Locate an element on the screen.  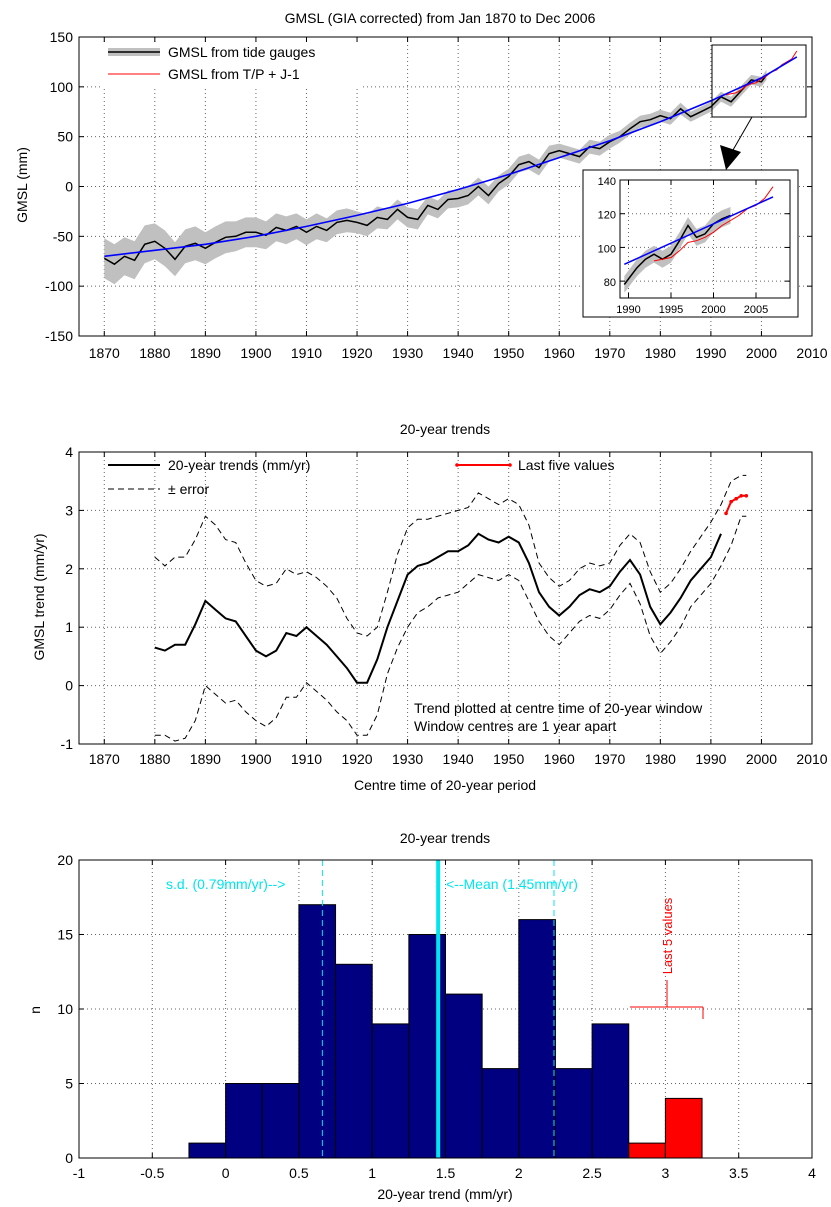
inset-outer-box is located at coordinates (690, 243).